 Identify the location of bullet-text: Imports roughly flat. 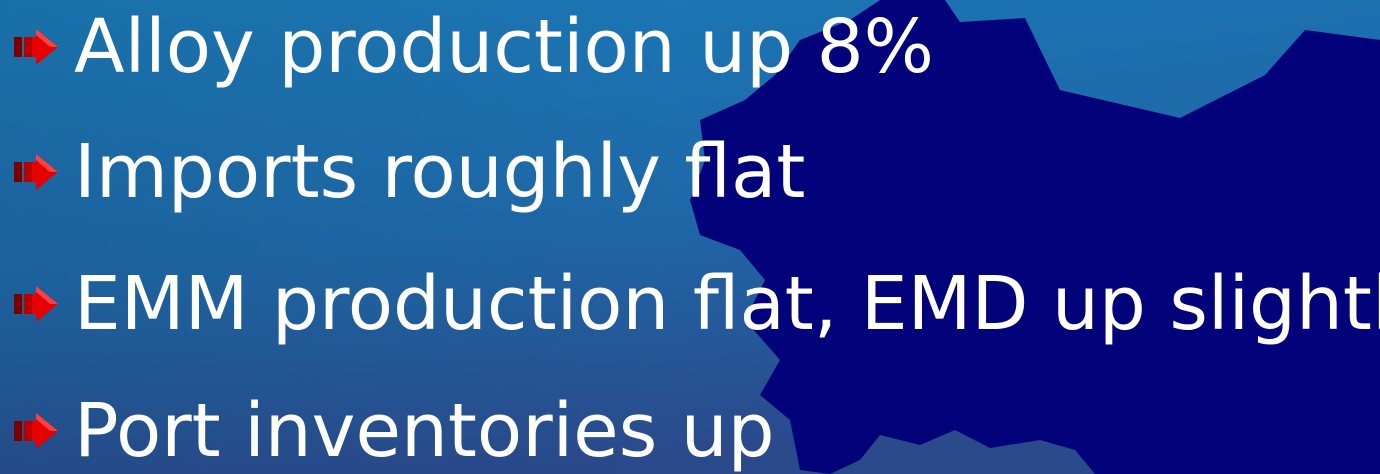
(440, 172).